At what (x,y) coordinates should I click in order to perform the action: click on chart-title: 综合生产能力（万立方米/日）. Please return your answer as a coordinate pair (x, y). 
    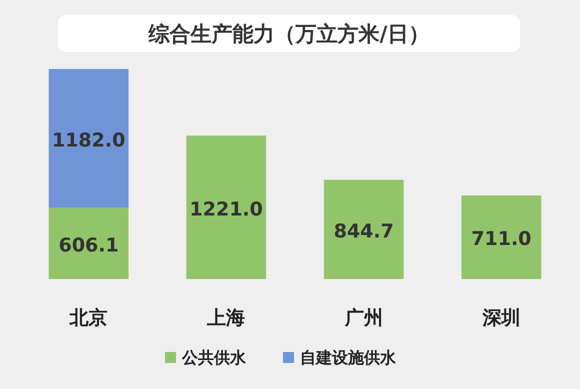
    Looking at the image, I should click on (289, 34).